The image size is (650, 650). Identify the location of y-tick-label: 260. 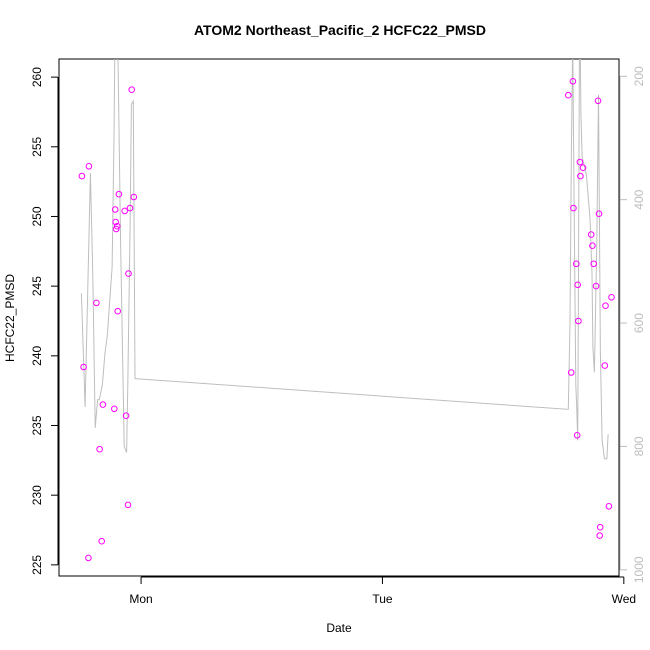
(37, 77).